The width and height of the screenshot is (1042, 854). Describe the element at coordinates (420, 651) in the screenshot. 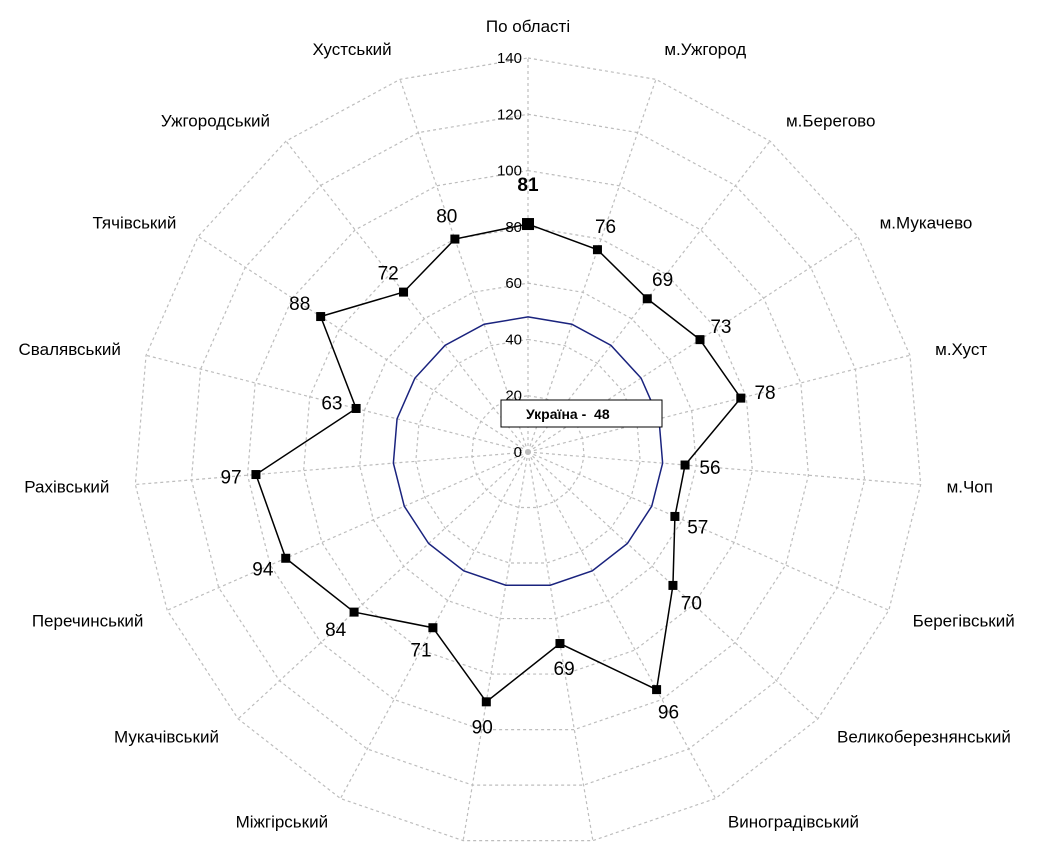

I see `data-value-label: 71` at that location.